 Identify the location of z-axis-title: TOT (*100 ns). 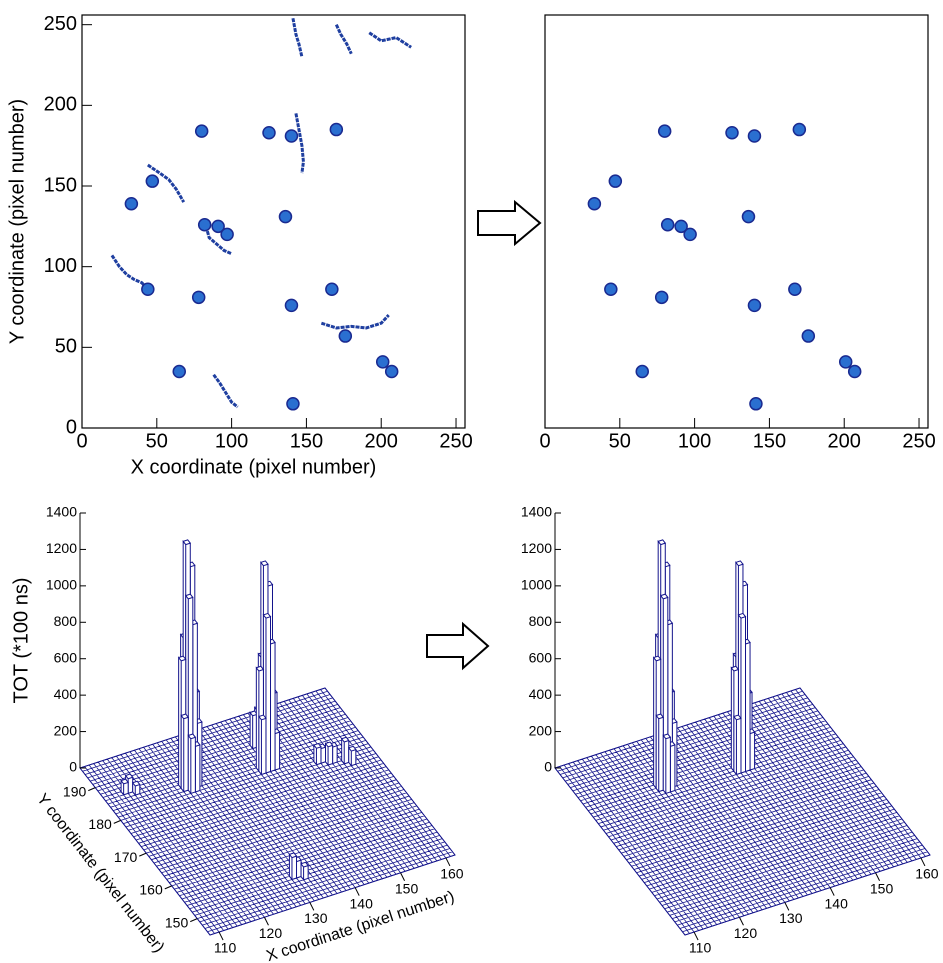
(21, 641).